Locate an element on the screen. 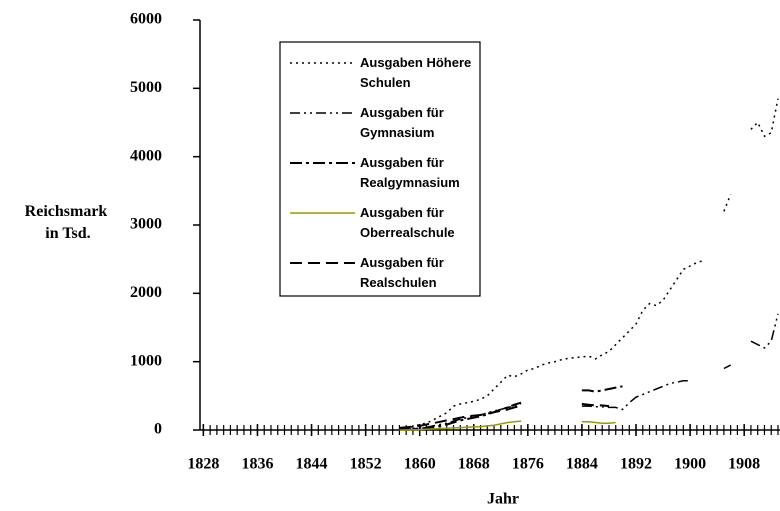 The width and height of the screenshot is (780, 511). y-tick-label: 6000 is located at coordinates (146, 19).